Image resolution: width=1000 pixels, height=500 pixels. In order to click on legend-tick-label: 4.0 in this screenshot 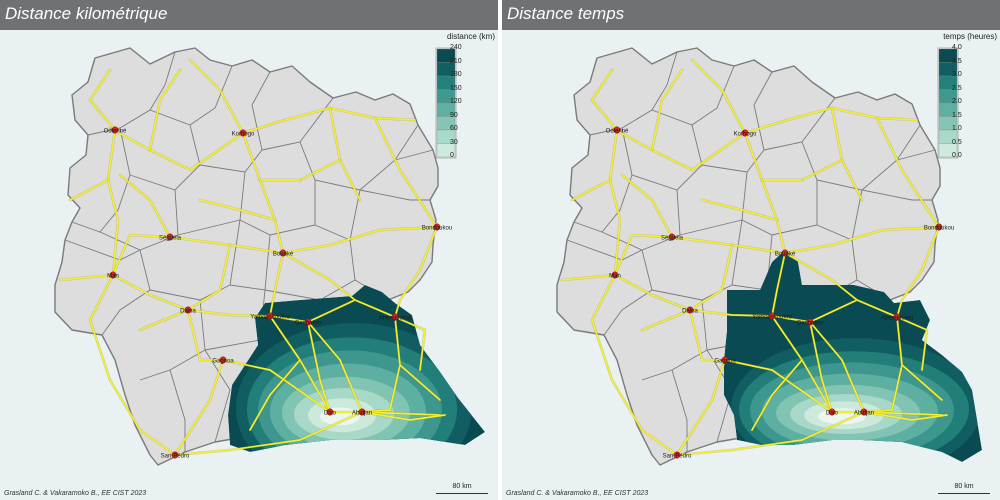, I will do `click(957, 47)`.